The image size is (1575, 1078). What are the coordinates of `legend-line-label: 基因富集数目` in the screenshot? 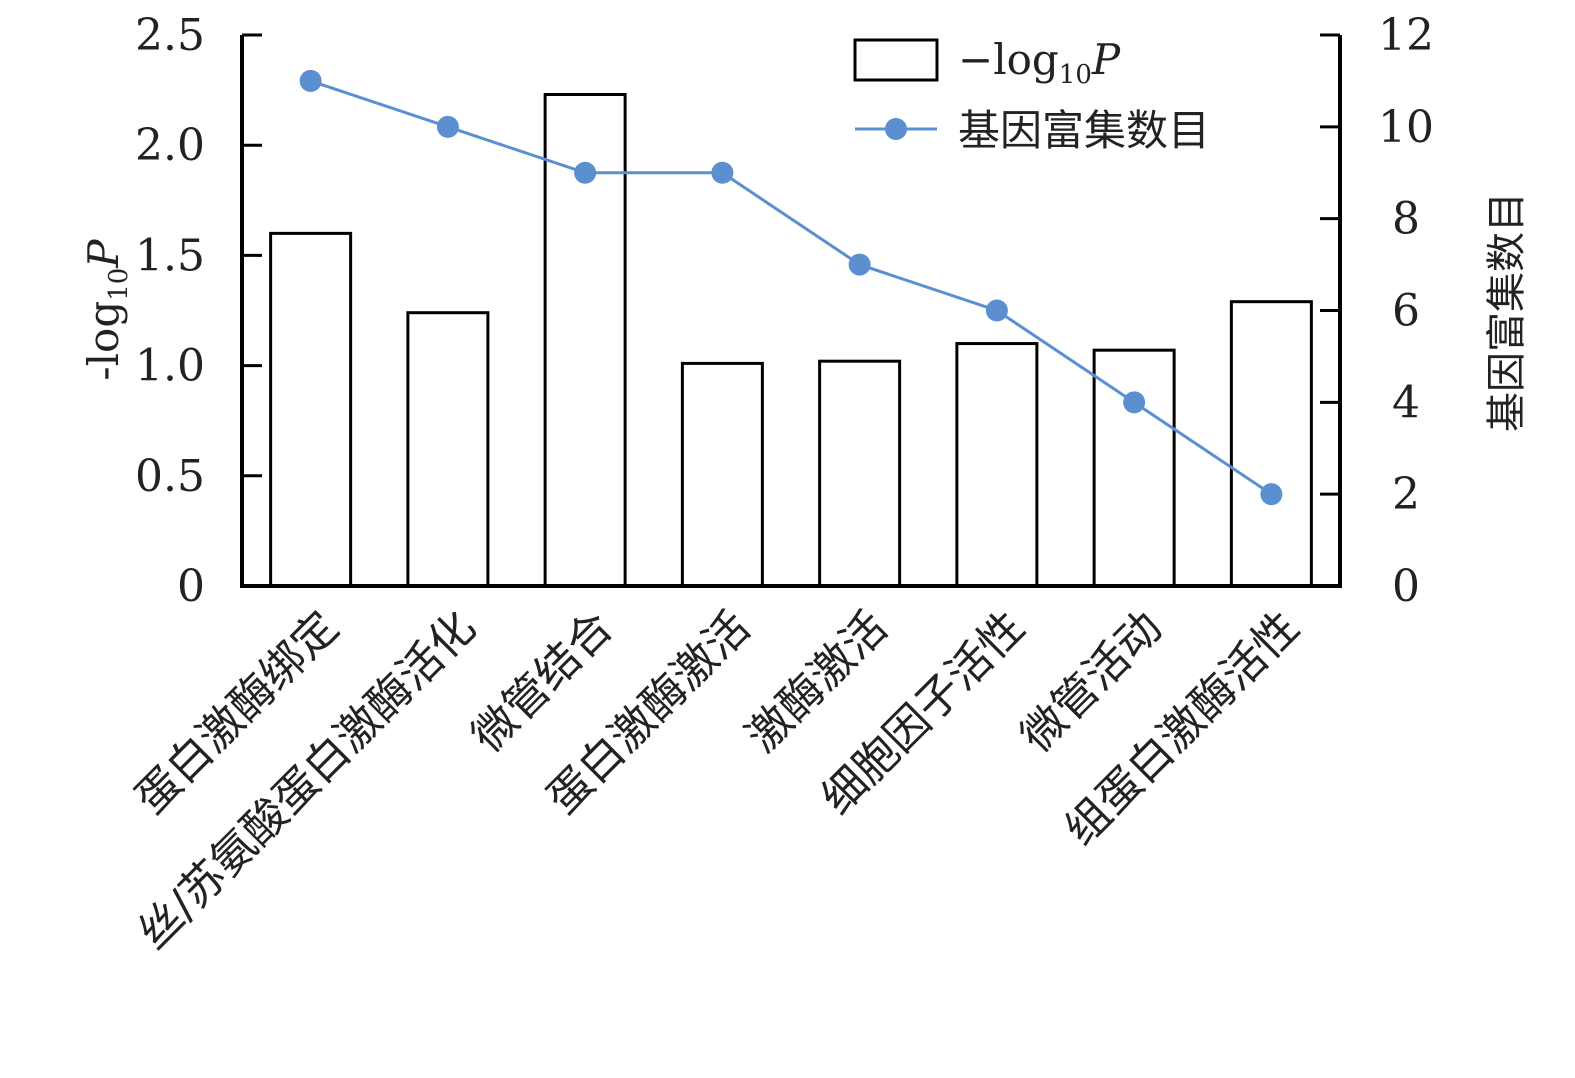 It's located at (1084, 130).